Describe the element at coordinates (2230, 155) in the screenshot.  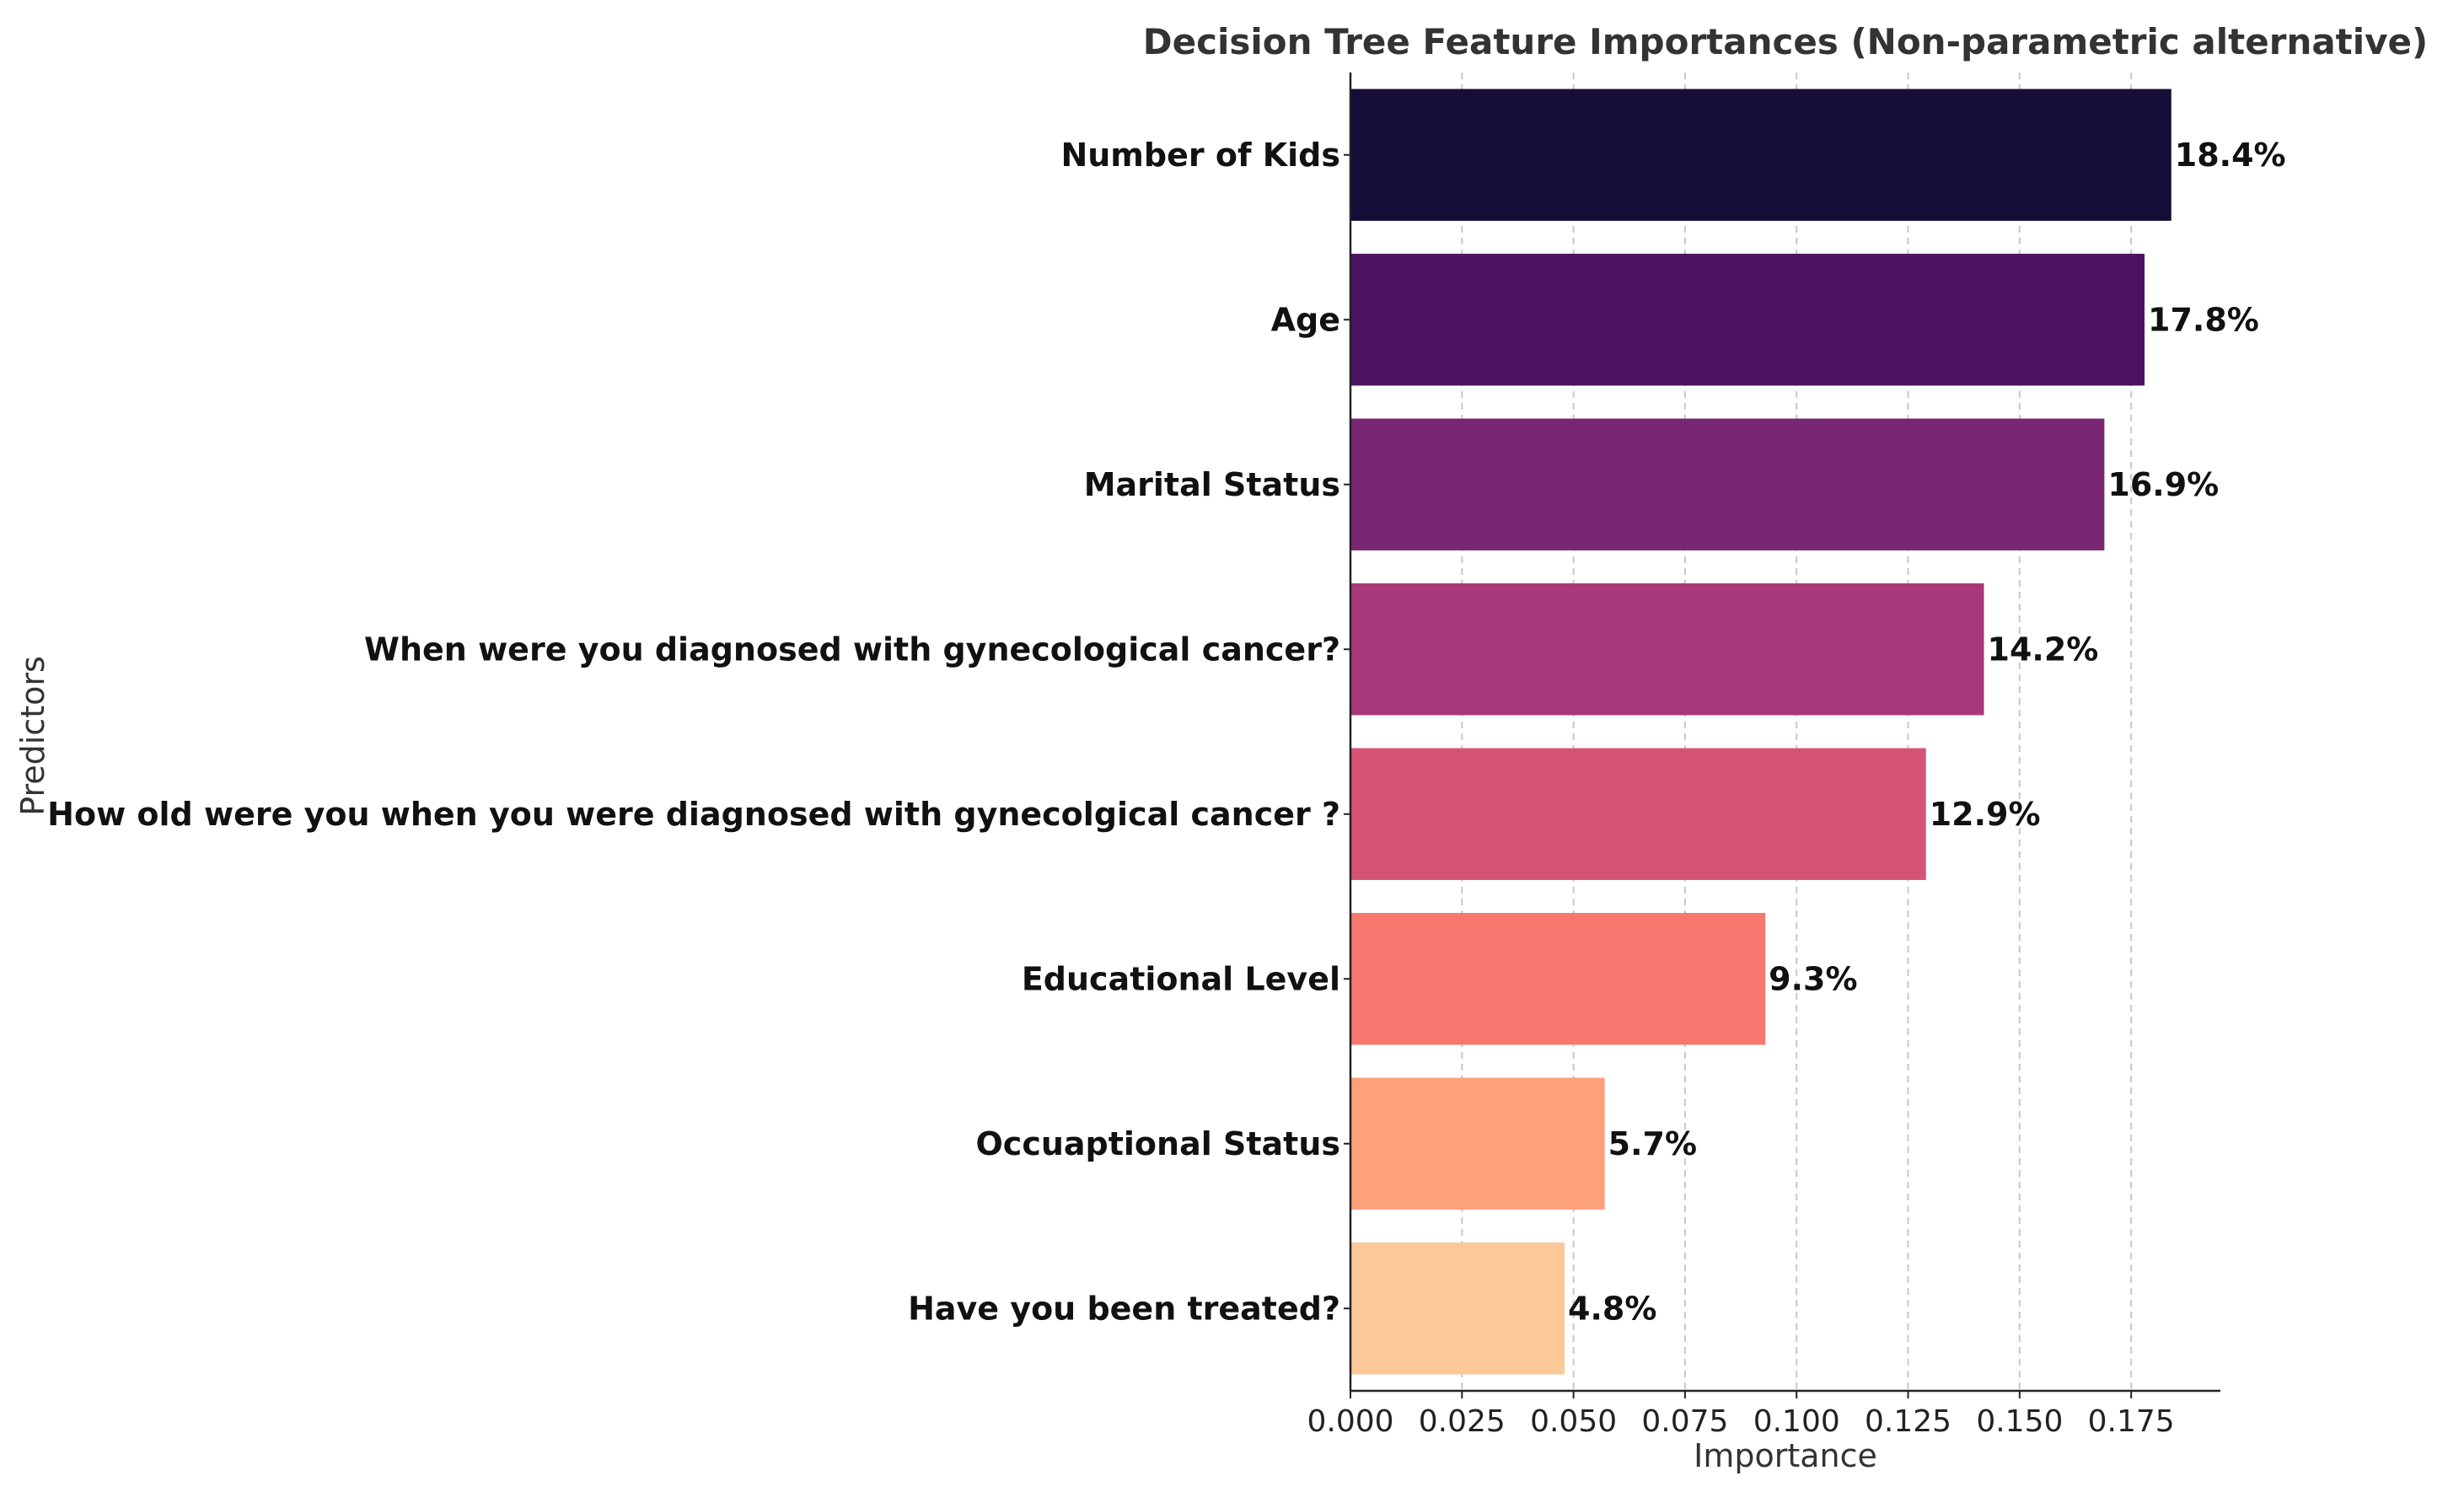
I see `value-label: 18.4%` at that location.